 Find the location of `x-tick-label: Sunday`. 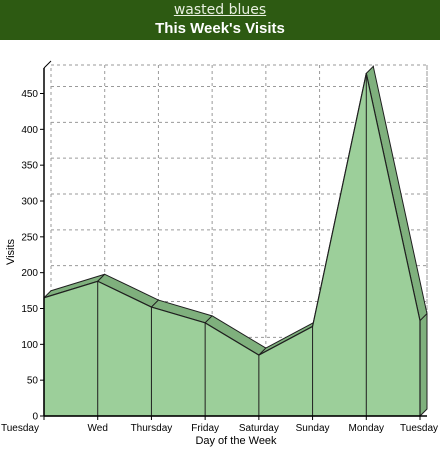

x-tick-label: Sunday is located at coordinates (313, 428).